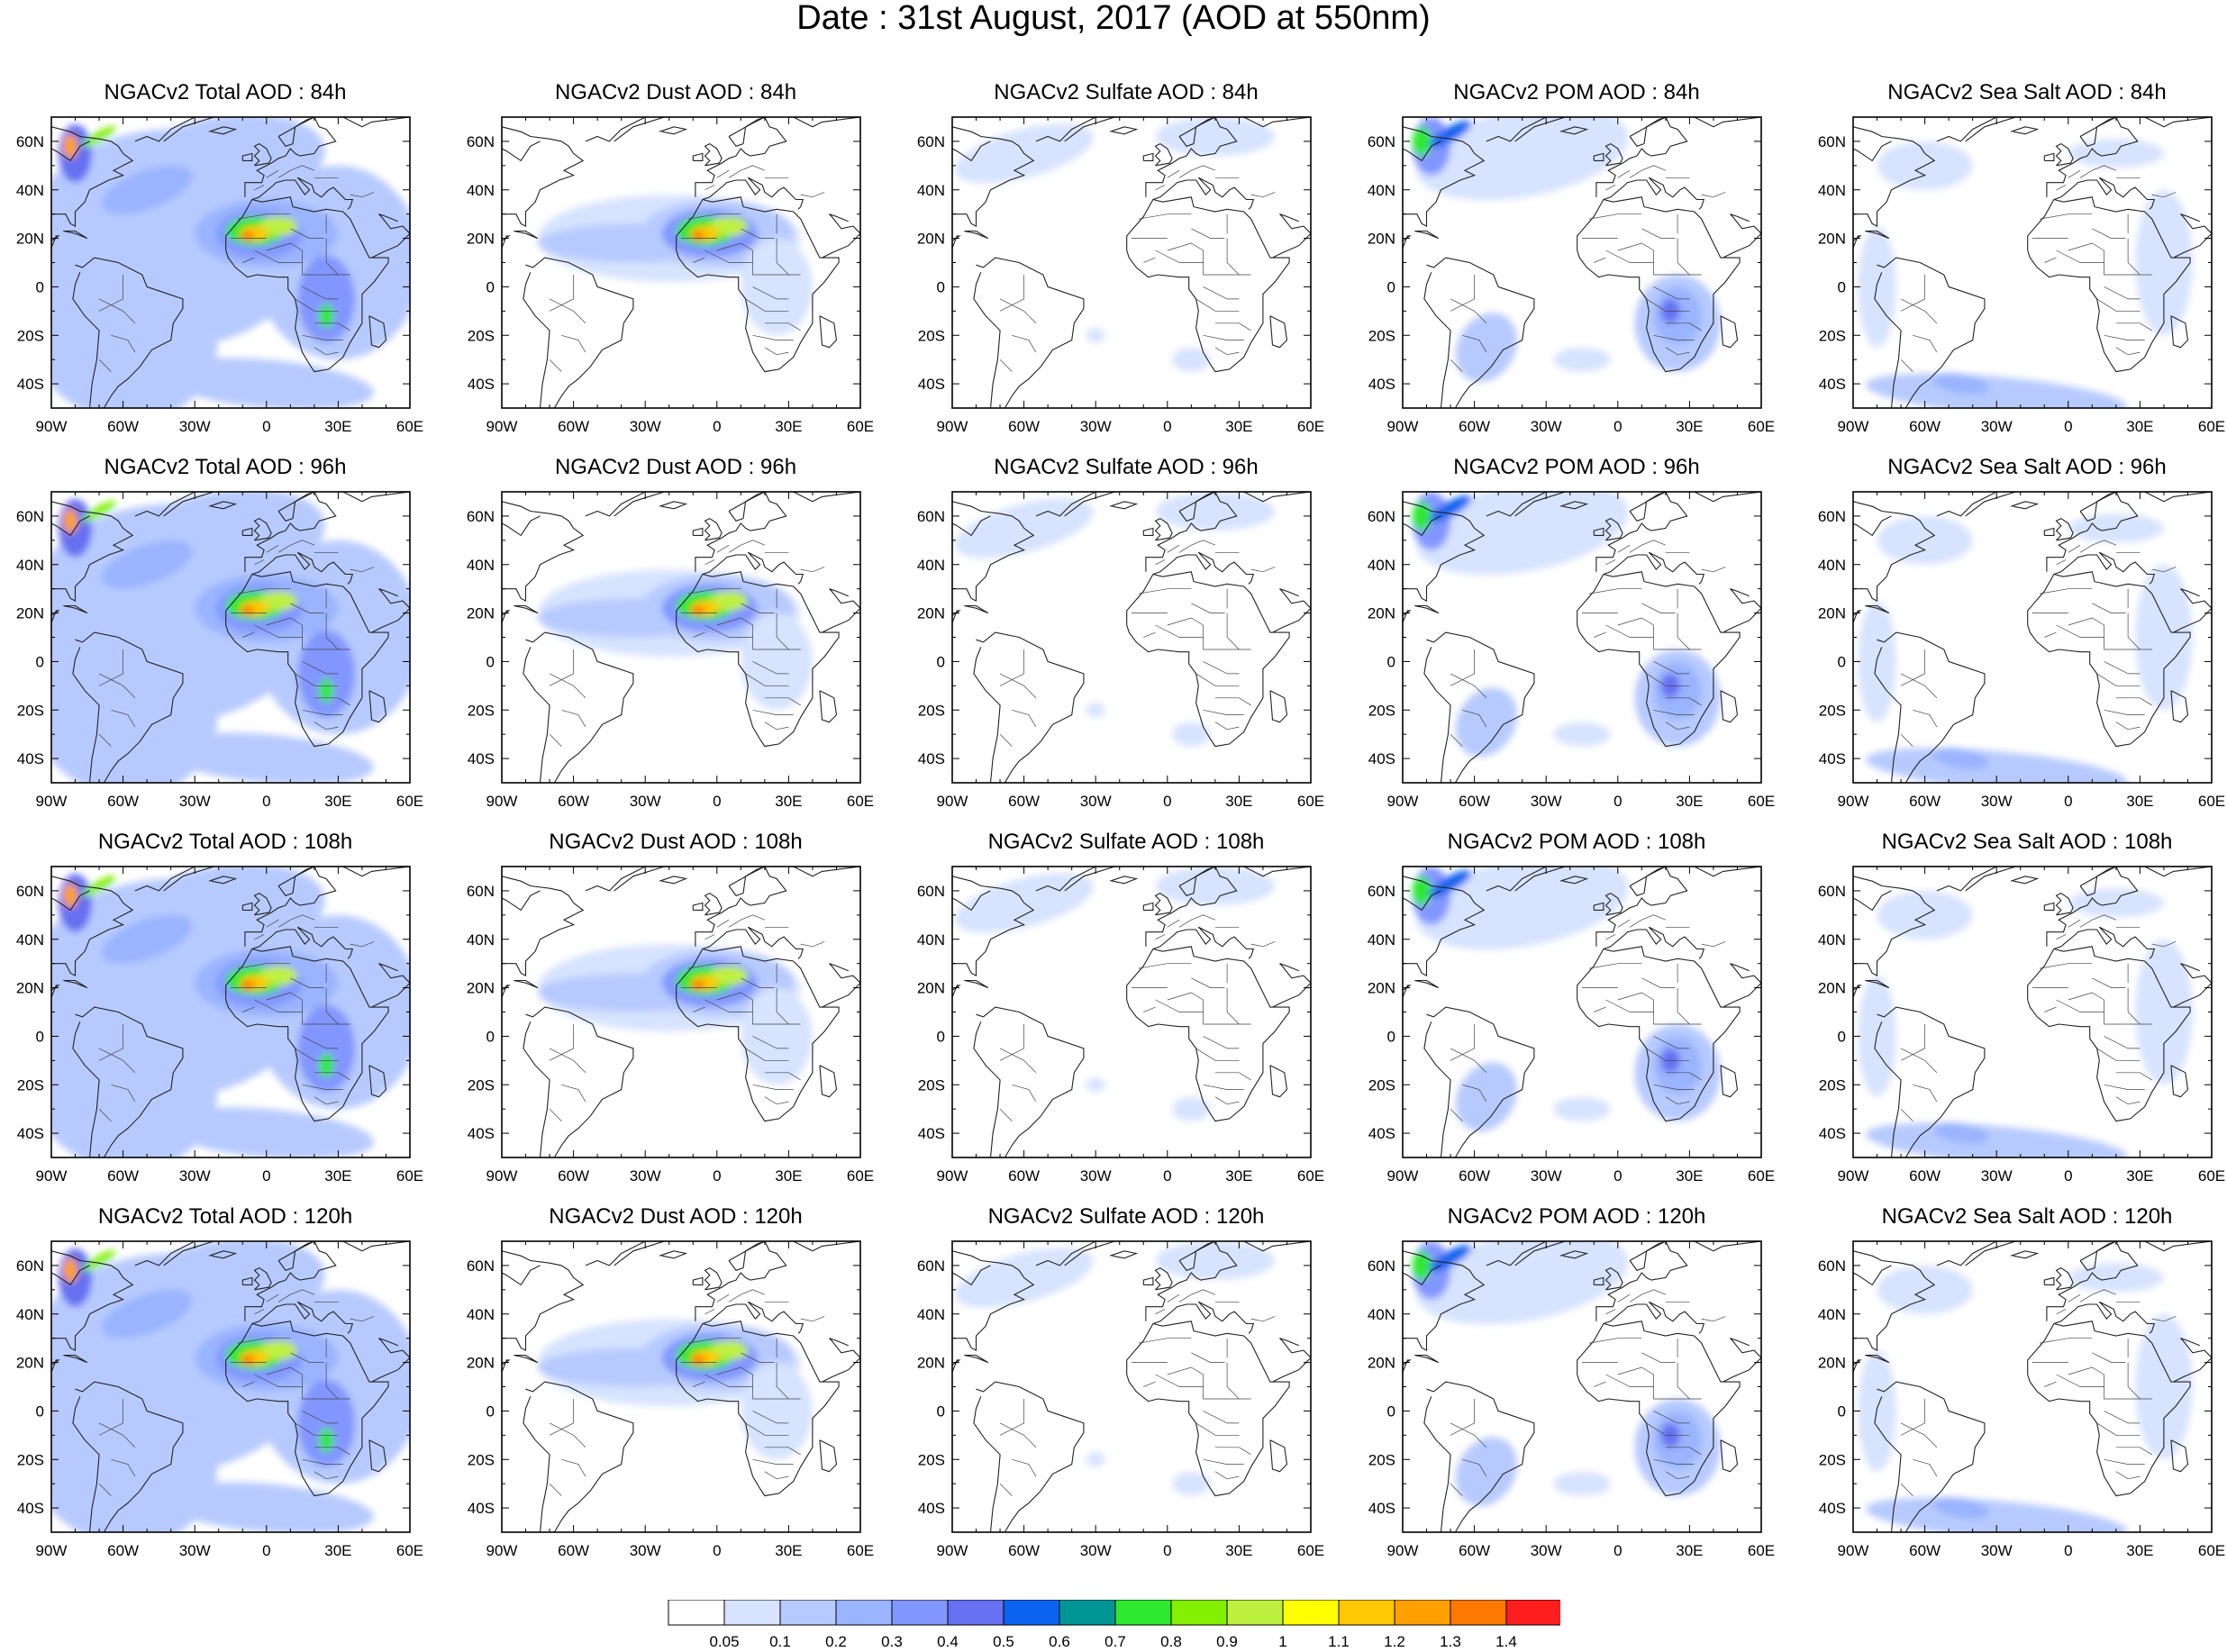 The image size is (2227, 1652). Describe the element at coordinates (920, 1612) in the screenshot. I see `colorbar-swatch` at that location.